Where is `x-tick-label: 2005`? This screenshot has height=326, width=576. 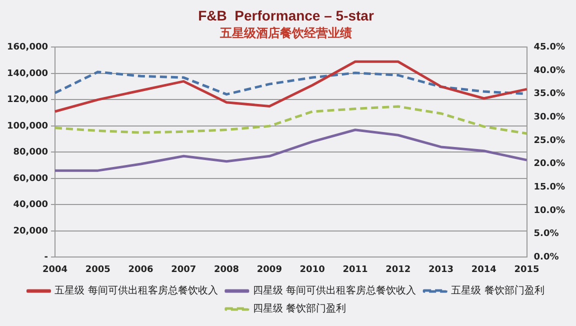 x-tick-label: 2005 is located at coordinates (97, 269).